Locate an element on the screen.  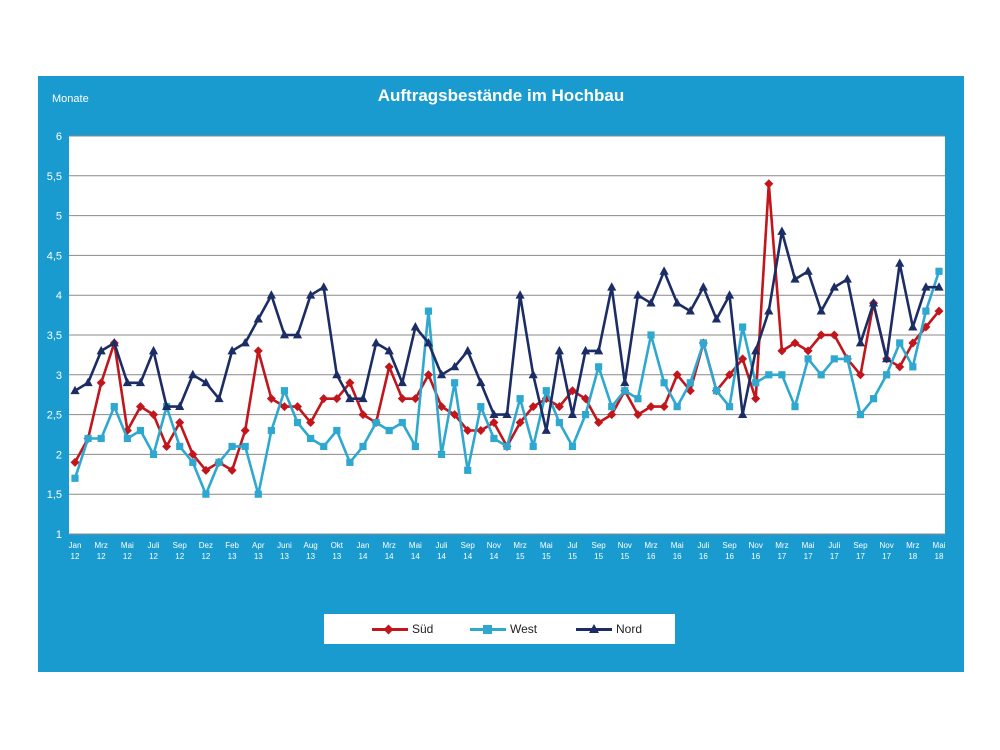
y-tick-label: 5 is located at coordinates (59, 217).